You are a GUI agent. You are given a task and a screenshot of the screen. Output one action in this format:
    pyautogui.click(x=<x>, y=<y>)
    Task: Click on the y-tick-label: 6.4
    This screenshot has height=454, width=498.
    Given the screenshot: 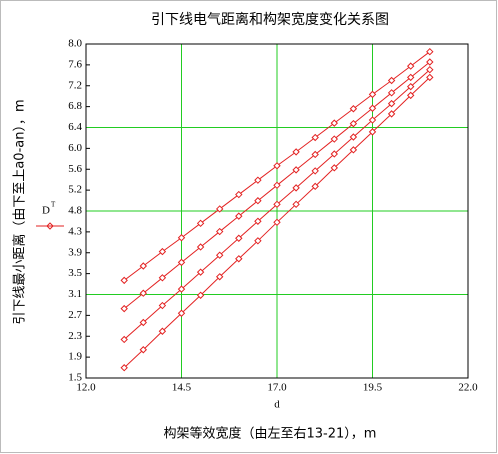 What is the action you would take?
    pyautogui.click(x=75, y=127)
    